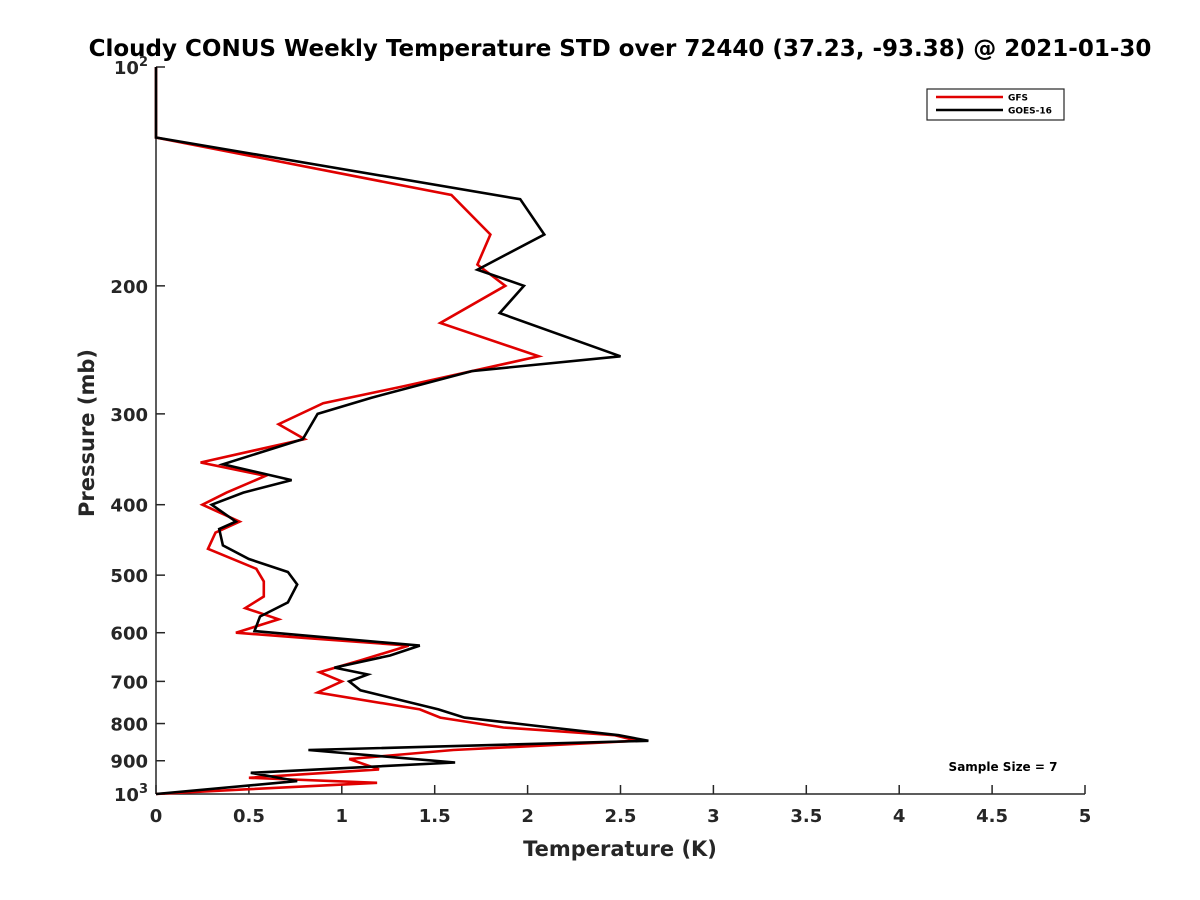 The height and width of the screenshot is (900, 1200). What do you see at coordinates (129, 762) in the screenshot?
I see `y-tick-label: 900` at bounding box center [129, 762].